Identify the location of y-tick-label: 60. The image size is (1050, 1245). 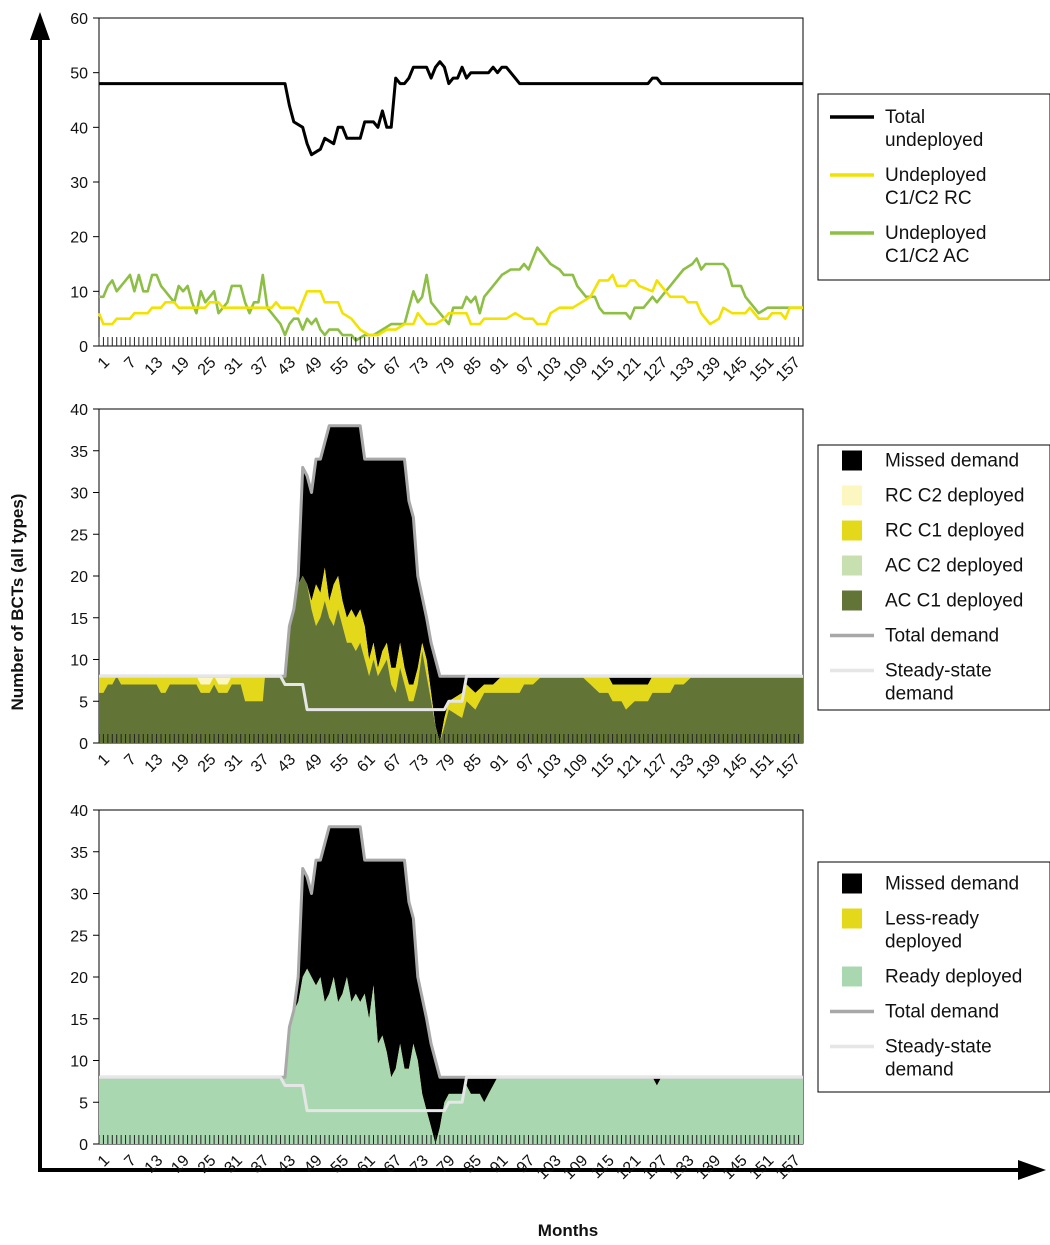
(79, 19).